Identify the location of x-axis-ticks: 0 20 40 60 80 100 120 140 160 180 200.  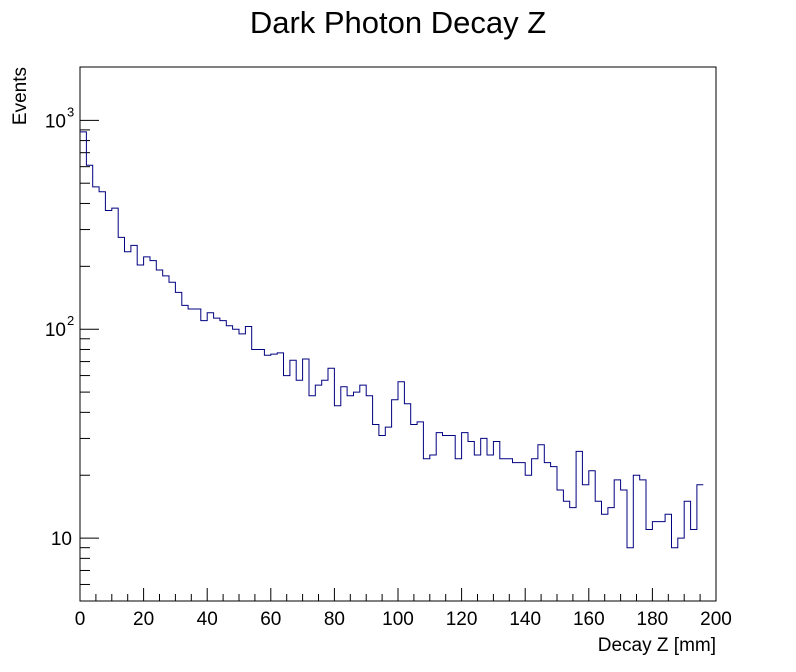
(403, 609).